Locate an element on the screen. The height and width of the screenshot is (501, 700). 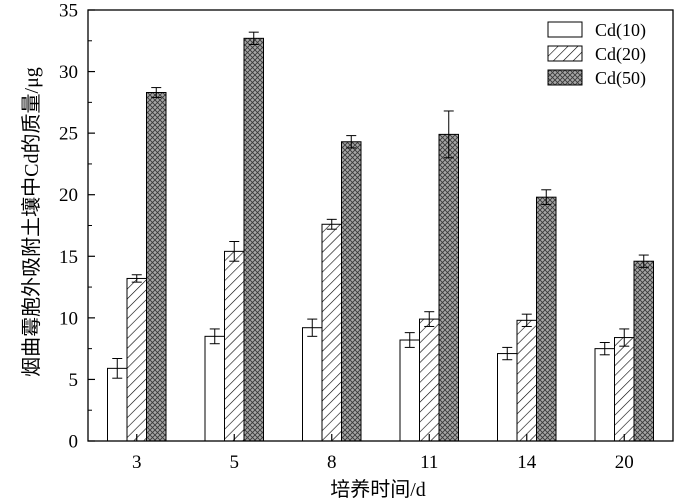
y-axis-title: 烟曲霉胞外吸附土壤中Cd的质量/μg is located at coordinates (31, 222).